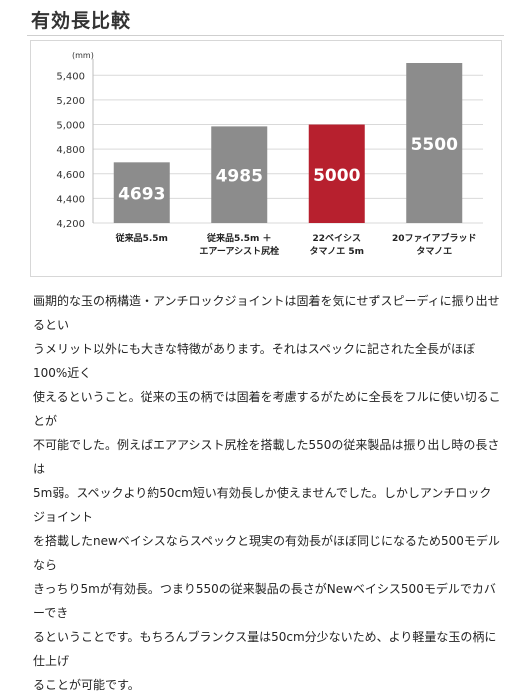  What do you see at coordinates (265, 35) in the screenshot?
I see `title-divider` at bounding box center [265, 35].